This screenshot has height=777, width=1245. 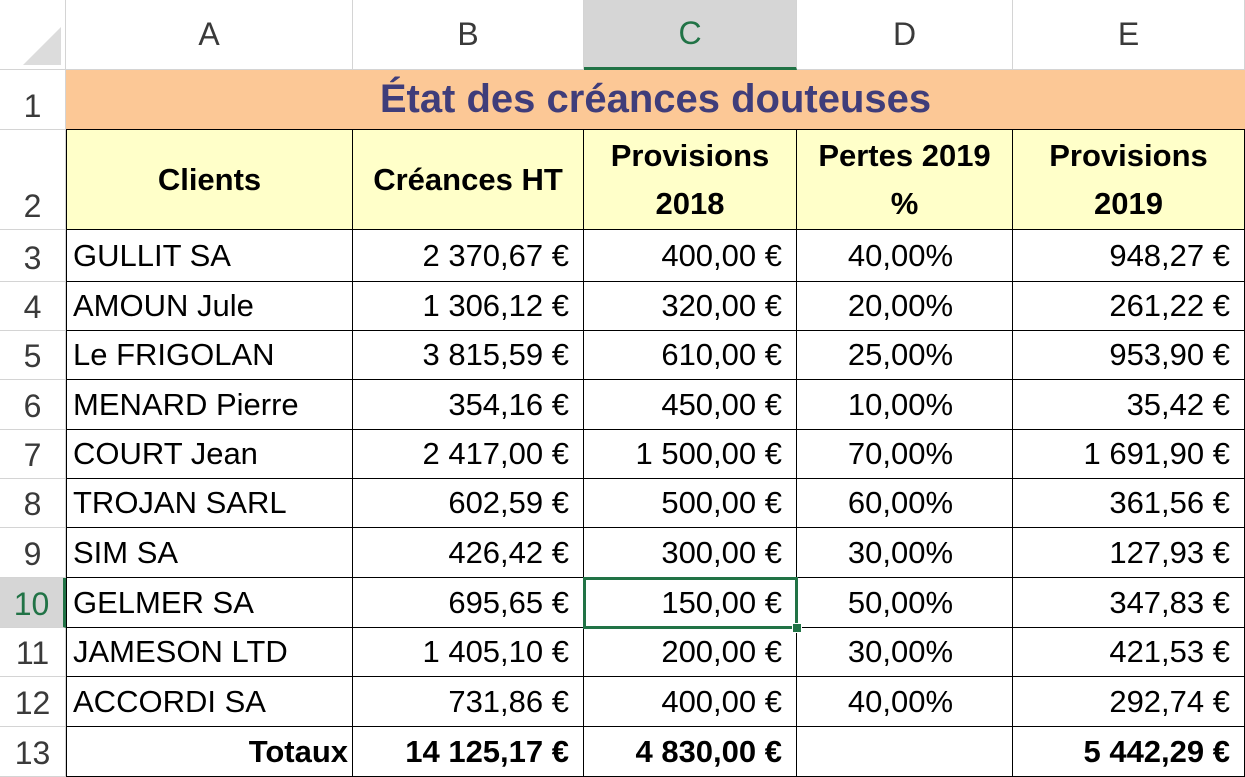 What do you see at coordinates (33, 652) in the screenshot?
I see `row-header-11: 11` at bounding box center [33, 652].